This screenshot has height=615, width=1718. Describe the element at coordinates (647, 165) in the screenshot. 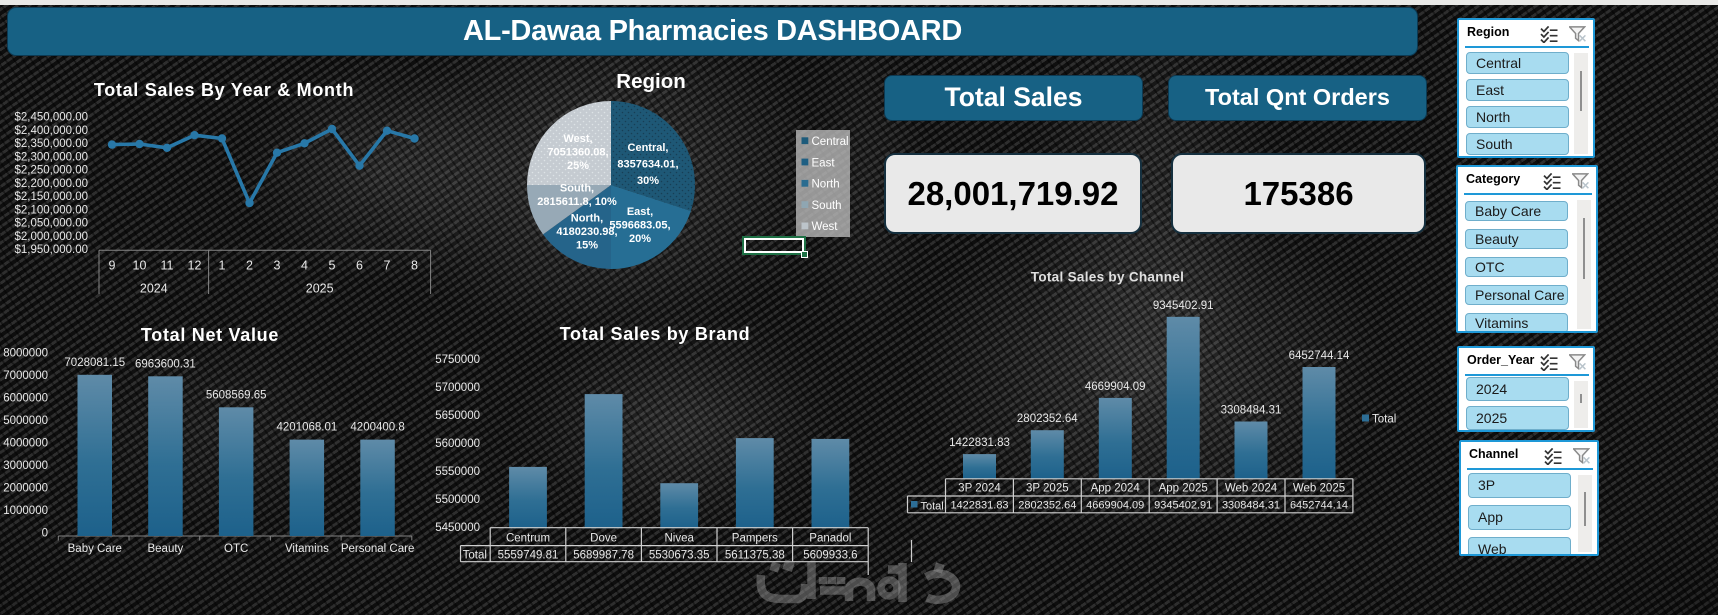

I see `svg-text: 8357634.01,` at that location.